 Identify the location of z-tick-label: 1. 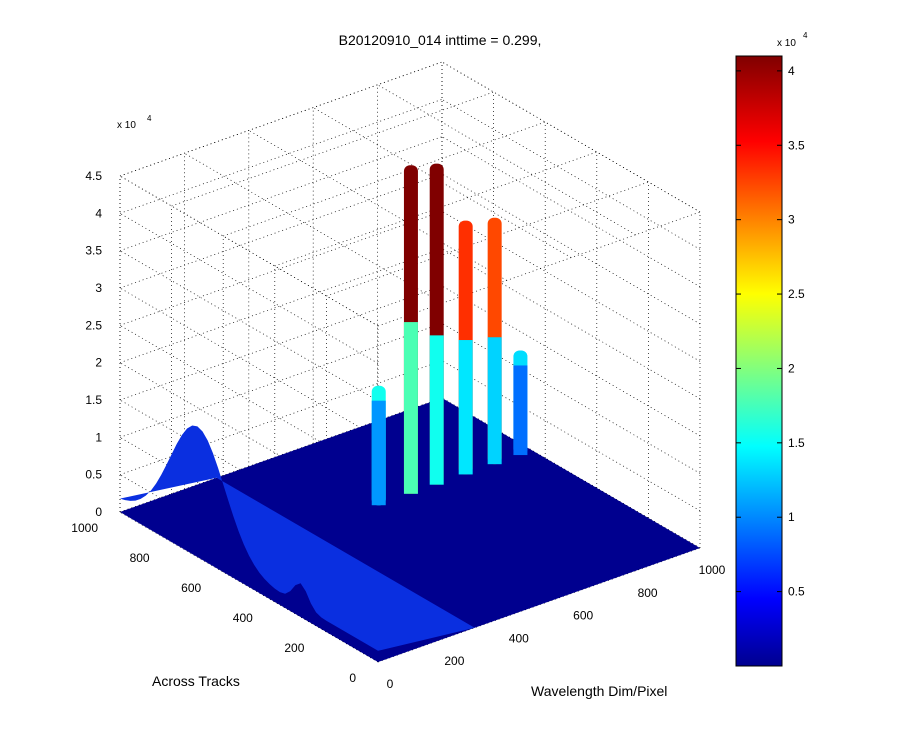
(98, 437).